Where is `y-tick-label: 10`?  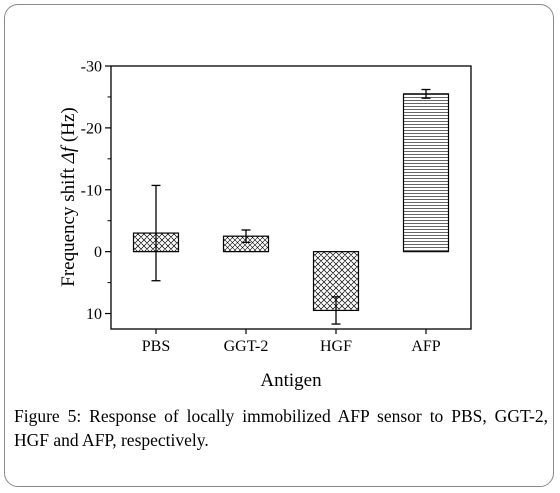
y-tick-label: 10 is located at coordinates (94, 314).